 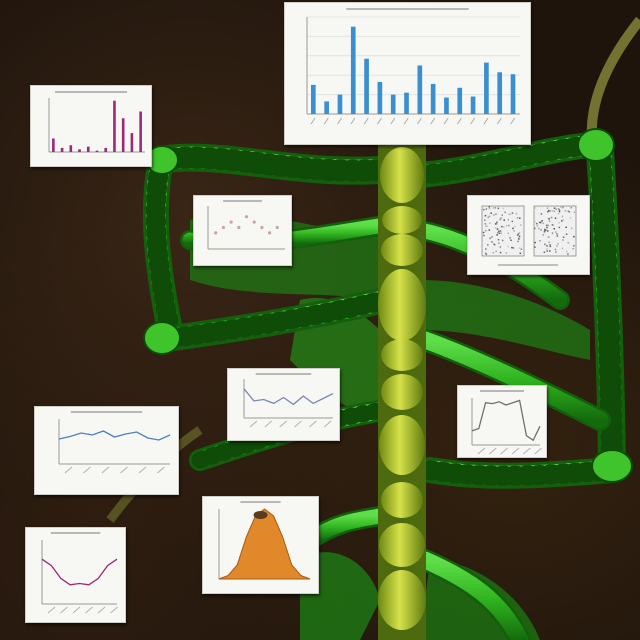 What do you see at coordinates (613, 78) in the screenshot?
I see `tan-tendril-right` at bounding box center [613, 78].